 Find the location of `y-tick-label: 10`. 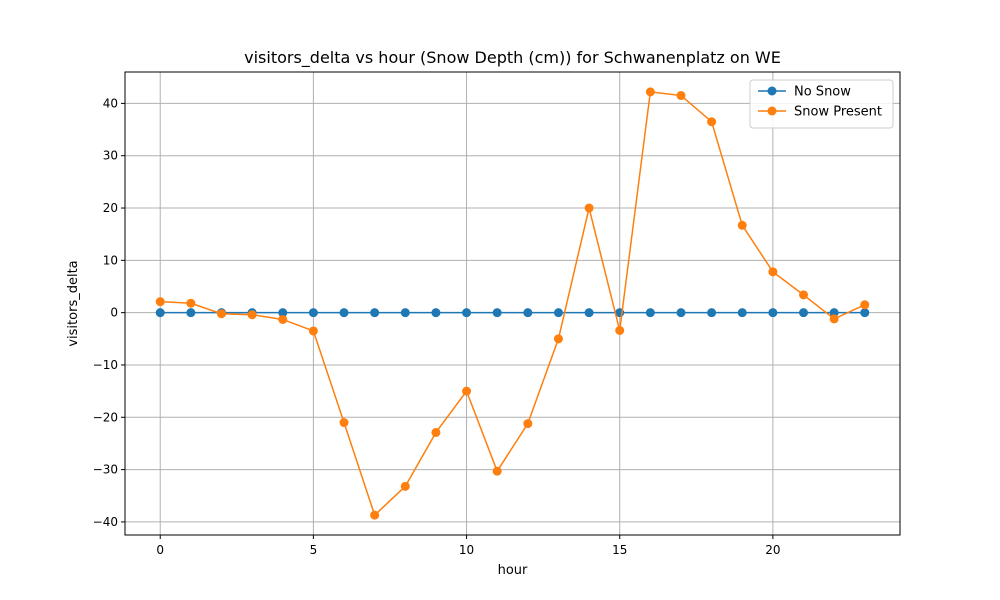

y-tick-label: 10 is located at coordinates (110, 260).